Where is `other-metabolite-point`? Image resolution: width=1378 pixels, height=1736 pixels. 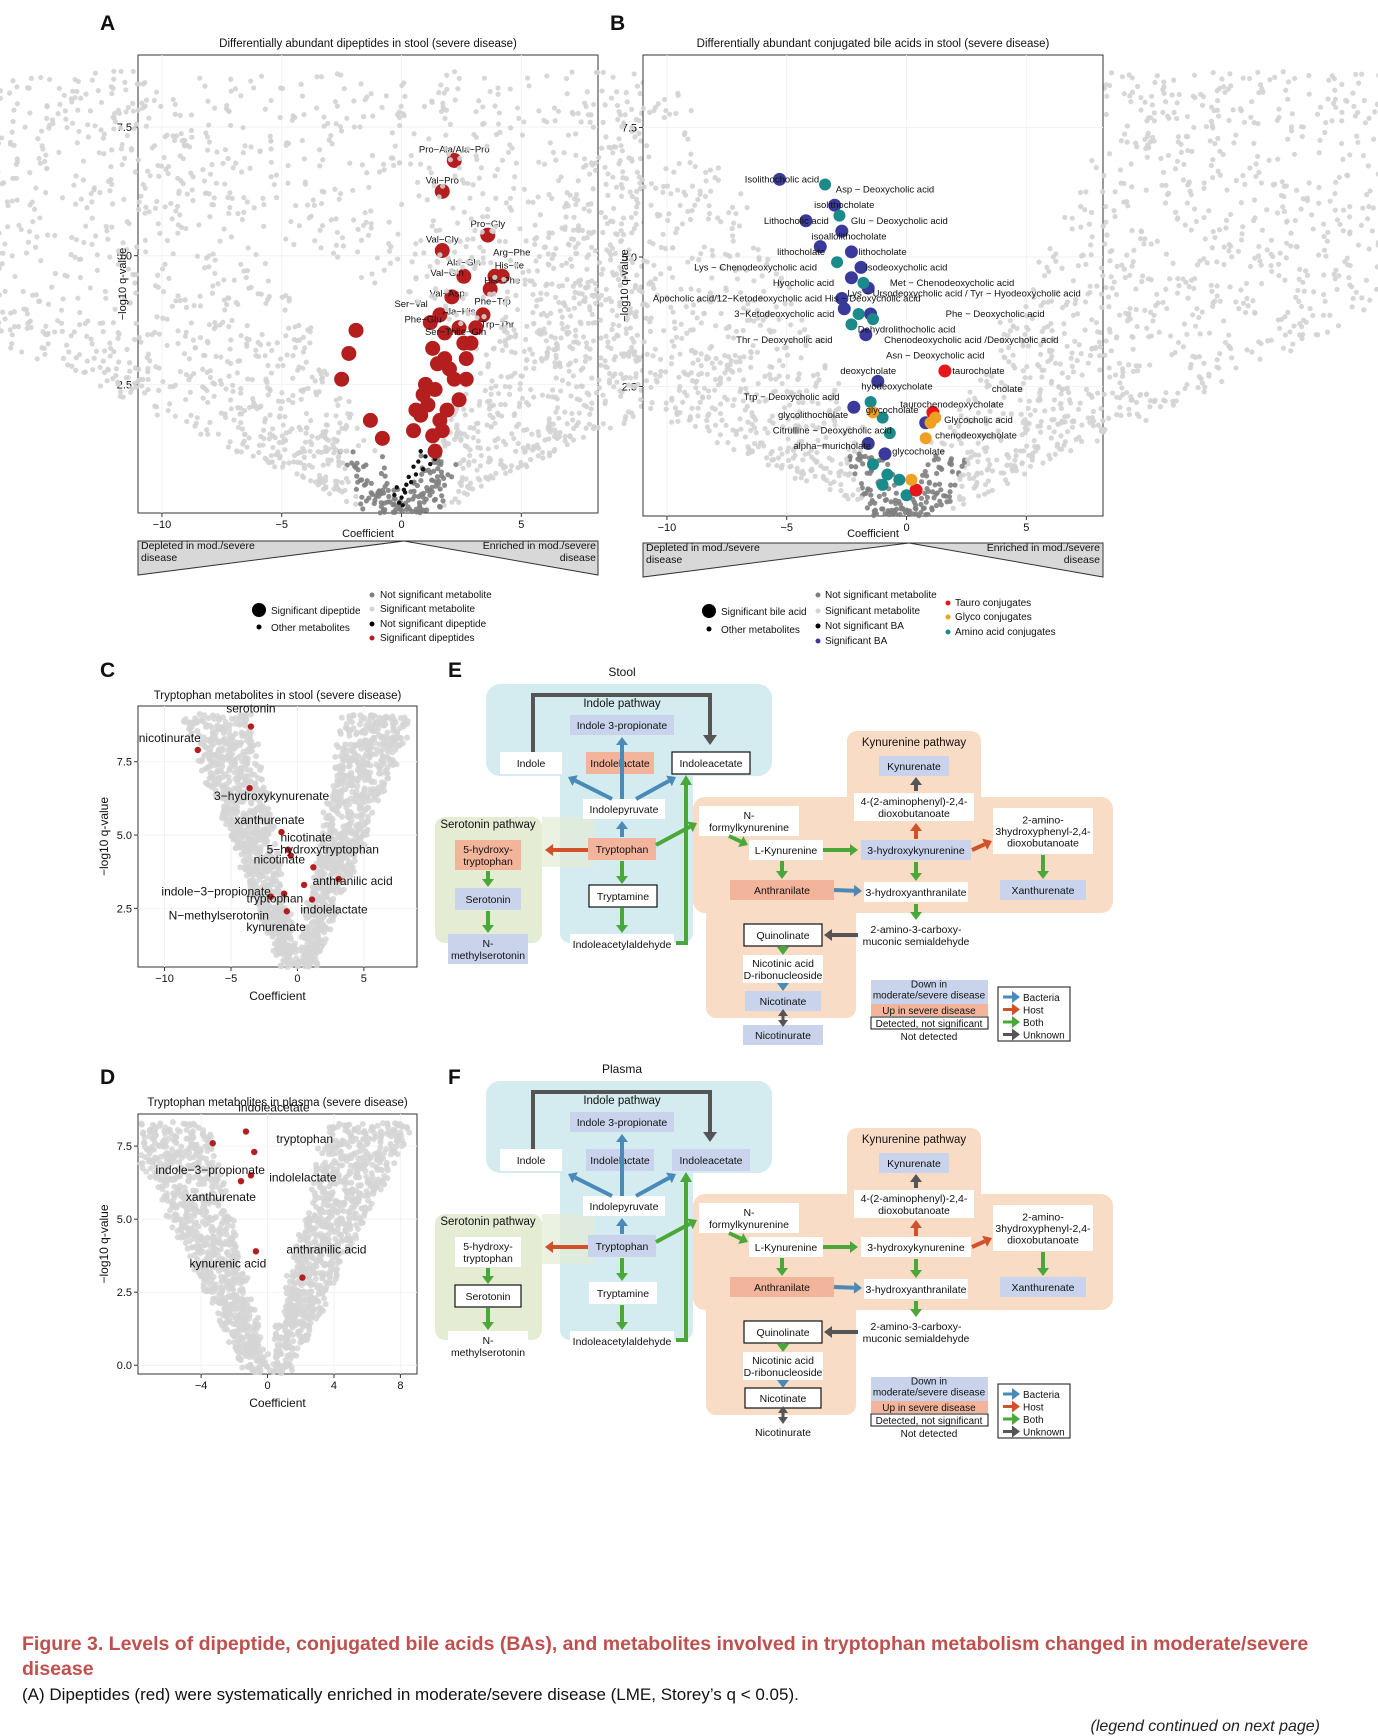 other-metabolite-point is located at coordinates (416, 474).